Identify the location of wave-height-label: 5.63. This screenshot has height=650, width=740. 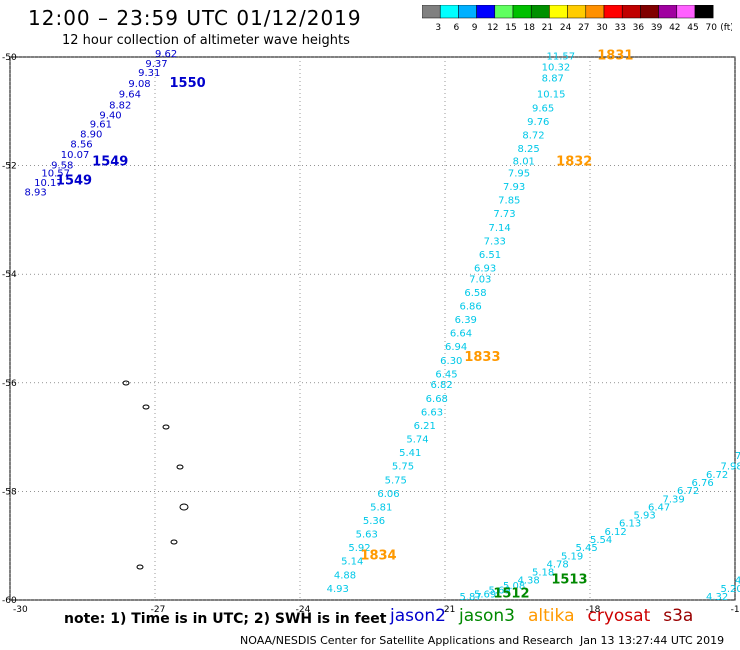
(367, 535).